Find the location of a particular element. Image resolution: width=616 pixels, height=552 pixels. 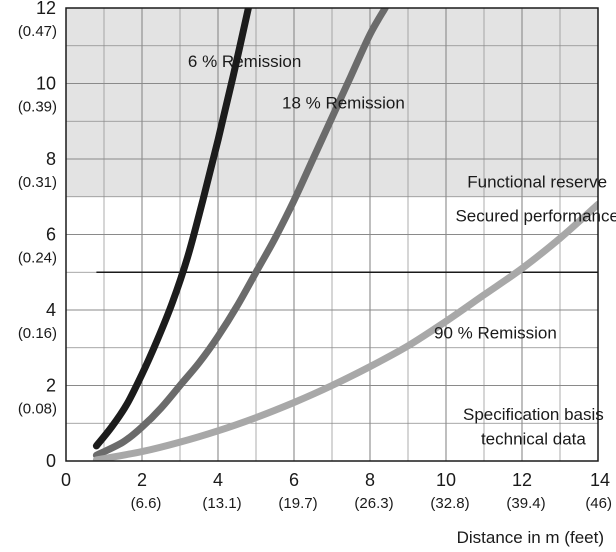

x-tick-sublabel: (6.6) is located at coordinates (146, 503).